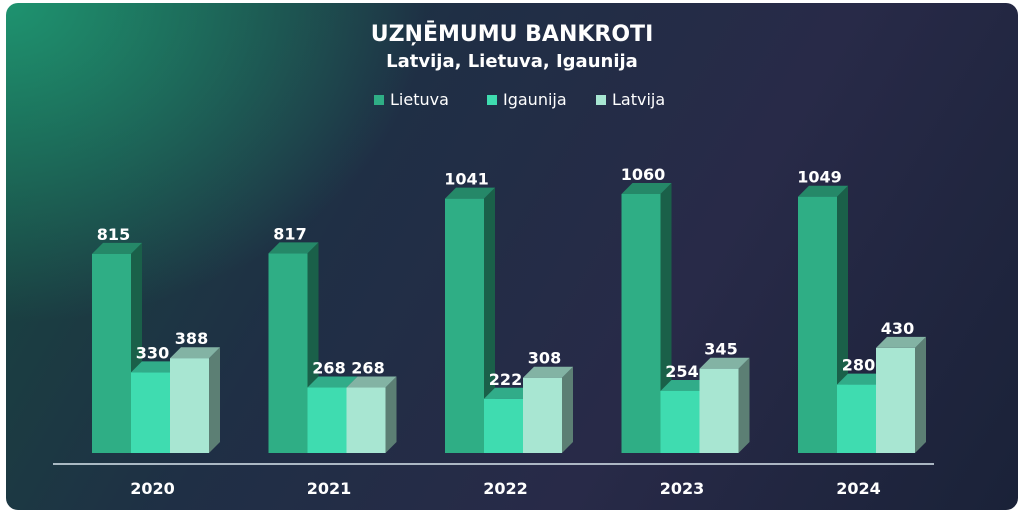  Describe the element at coordinates (817, 324) in the screenshot. I see `bar-lietuva-2024` at that location.